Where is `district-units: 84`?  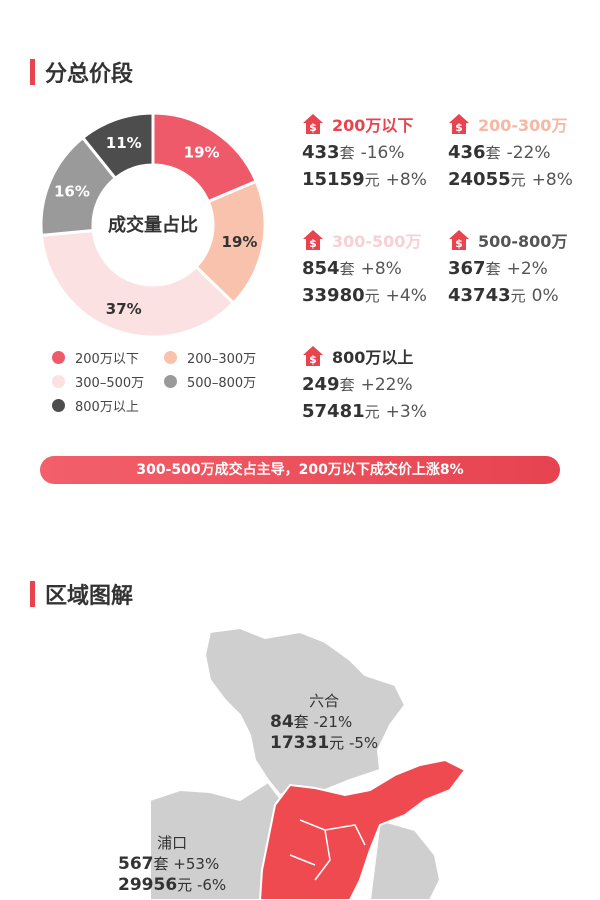
district-units: 84 is located at coordinates (282, 722).